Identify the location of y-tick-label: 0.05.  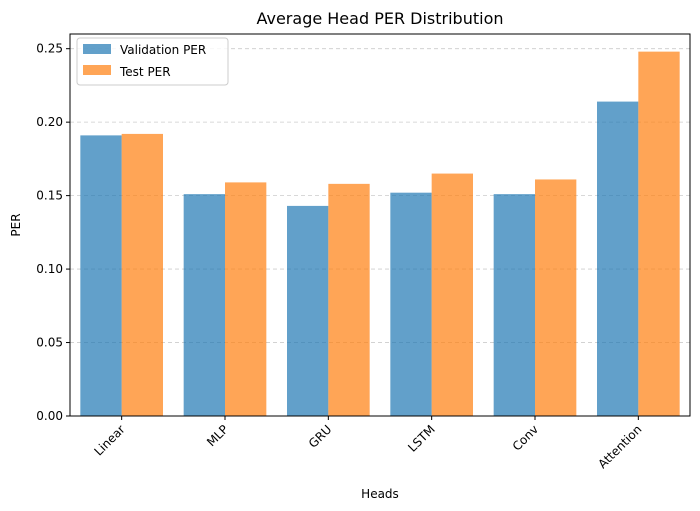
(49, 343).